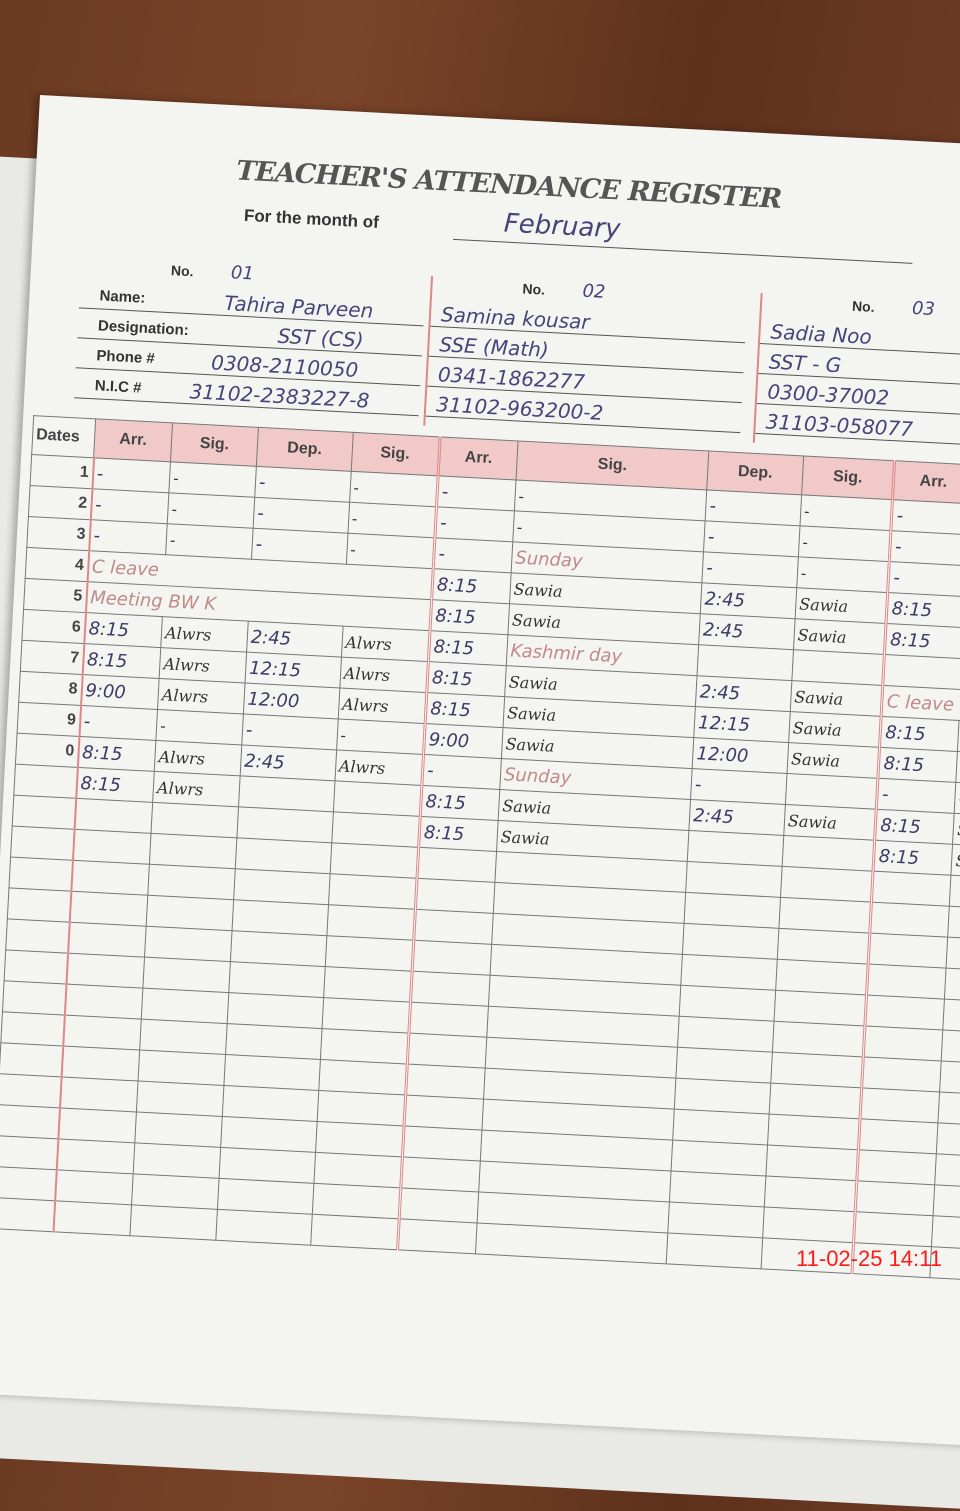  Describe the element at coordinates (562, 226) in the screenshot. I see `month-value: February` at that location.